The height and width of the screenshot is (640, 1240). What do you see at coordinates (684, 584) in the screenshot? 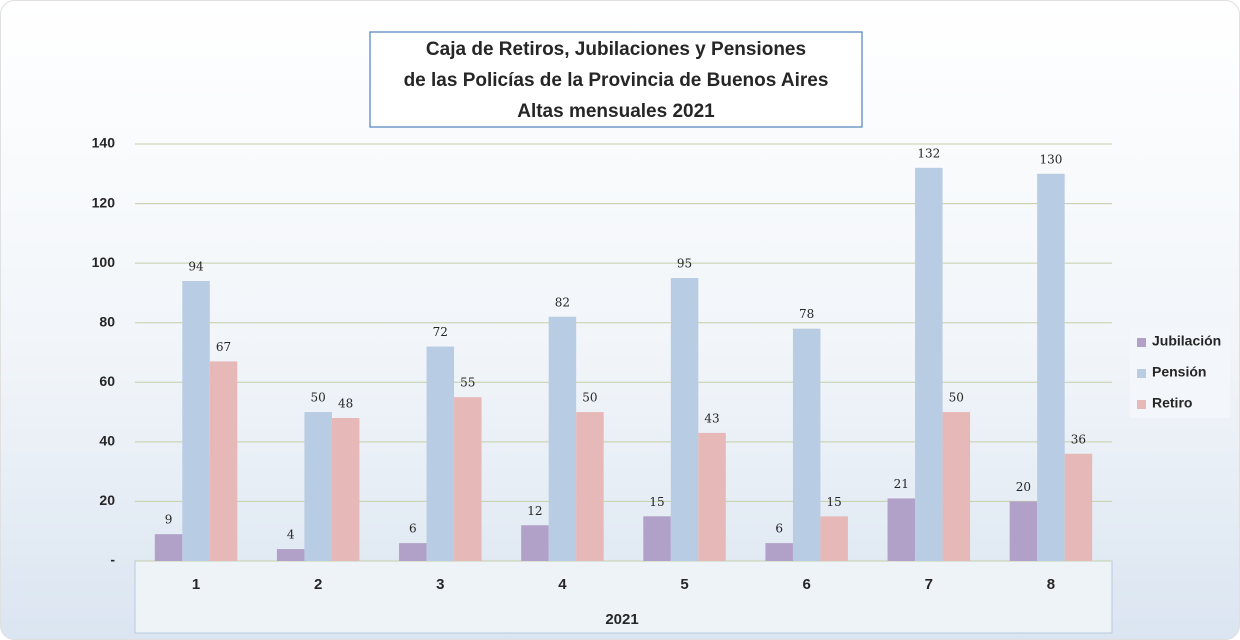
I see `x-tick-label: 5` at bounding box center [684, 584].